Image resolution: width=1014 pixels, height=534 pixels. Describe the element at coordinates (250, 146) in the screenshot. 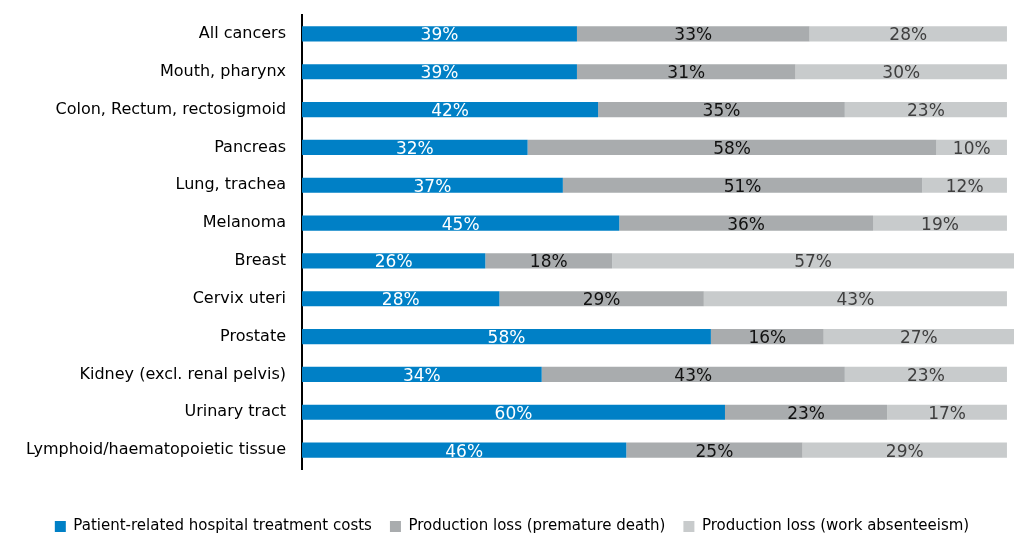

I see `y-tick-label: Pancreas` at that location.